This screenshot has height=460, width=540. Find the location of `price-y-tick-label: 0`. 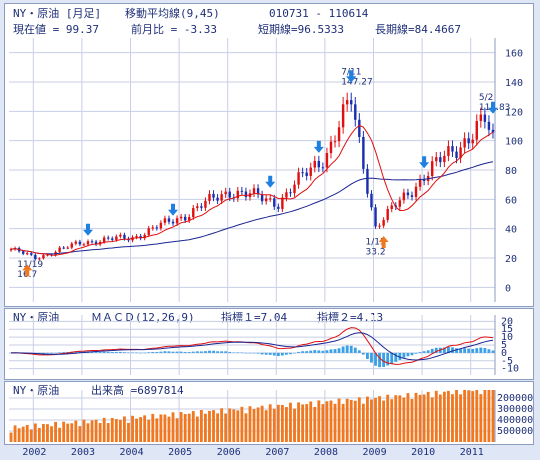

price-y-tick-label: 0 is located at coordinates (508, 288).